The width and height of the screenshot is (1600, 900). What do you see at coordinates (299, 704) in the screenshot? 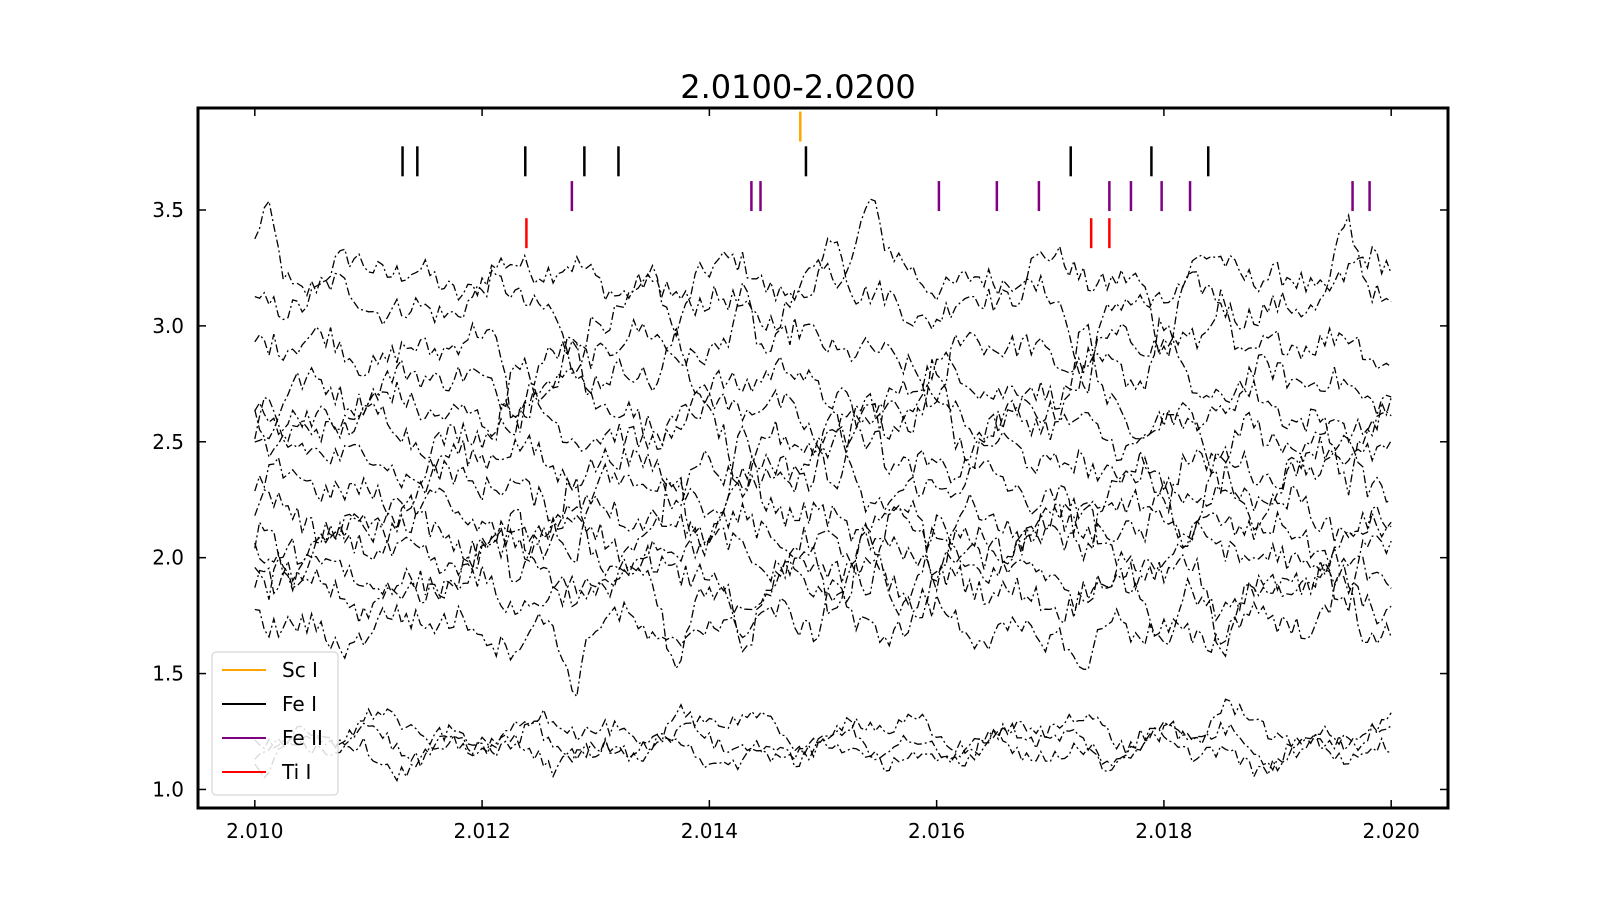
I see `legend-label: Fe I` at bounding box center [299, 704].